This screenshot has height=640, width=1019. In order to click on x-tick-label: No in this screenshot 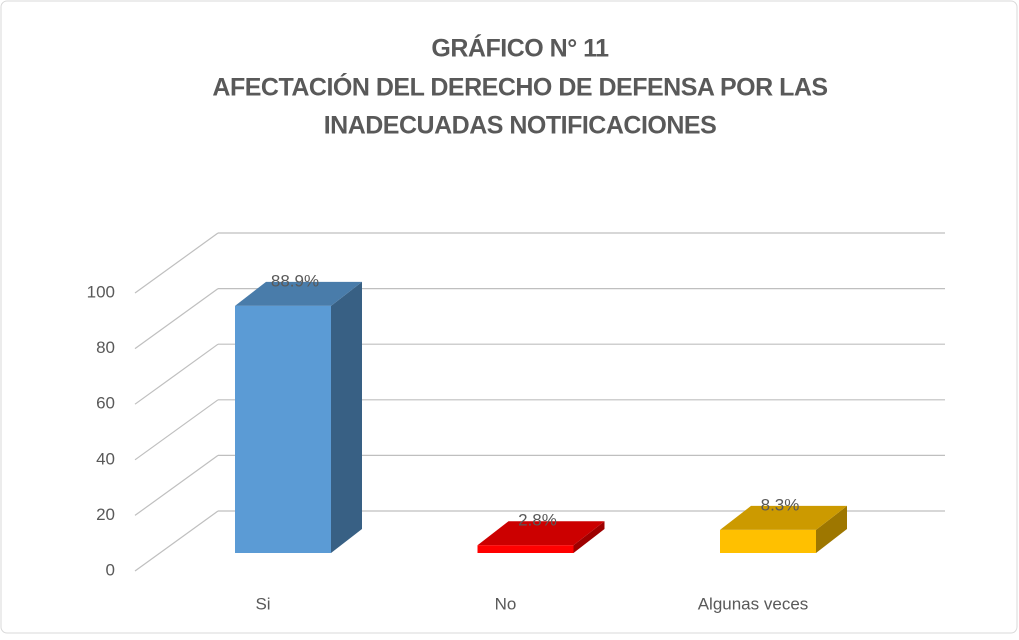, I will do `click(506, 603)`.